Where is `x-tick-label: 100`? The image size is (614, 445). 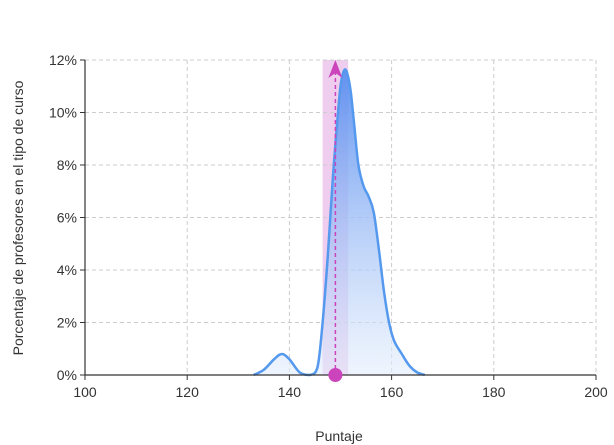 x-tick-label: 100 is located at coordinates (85, 392).